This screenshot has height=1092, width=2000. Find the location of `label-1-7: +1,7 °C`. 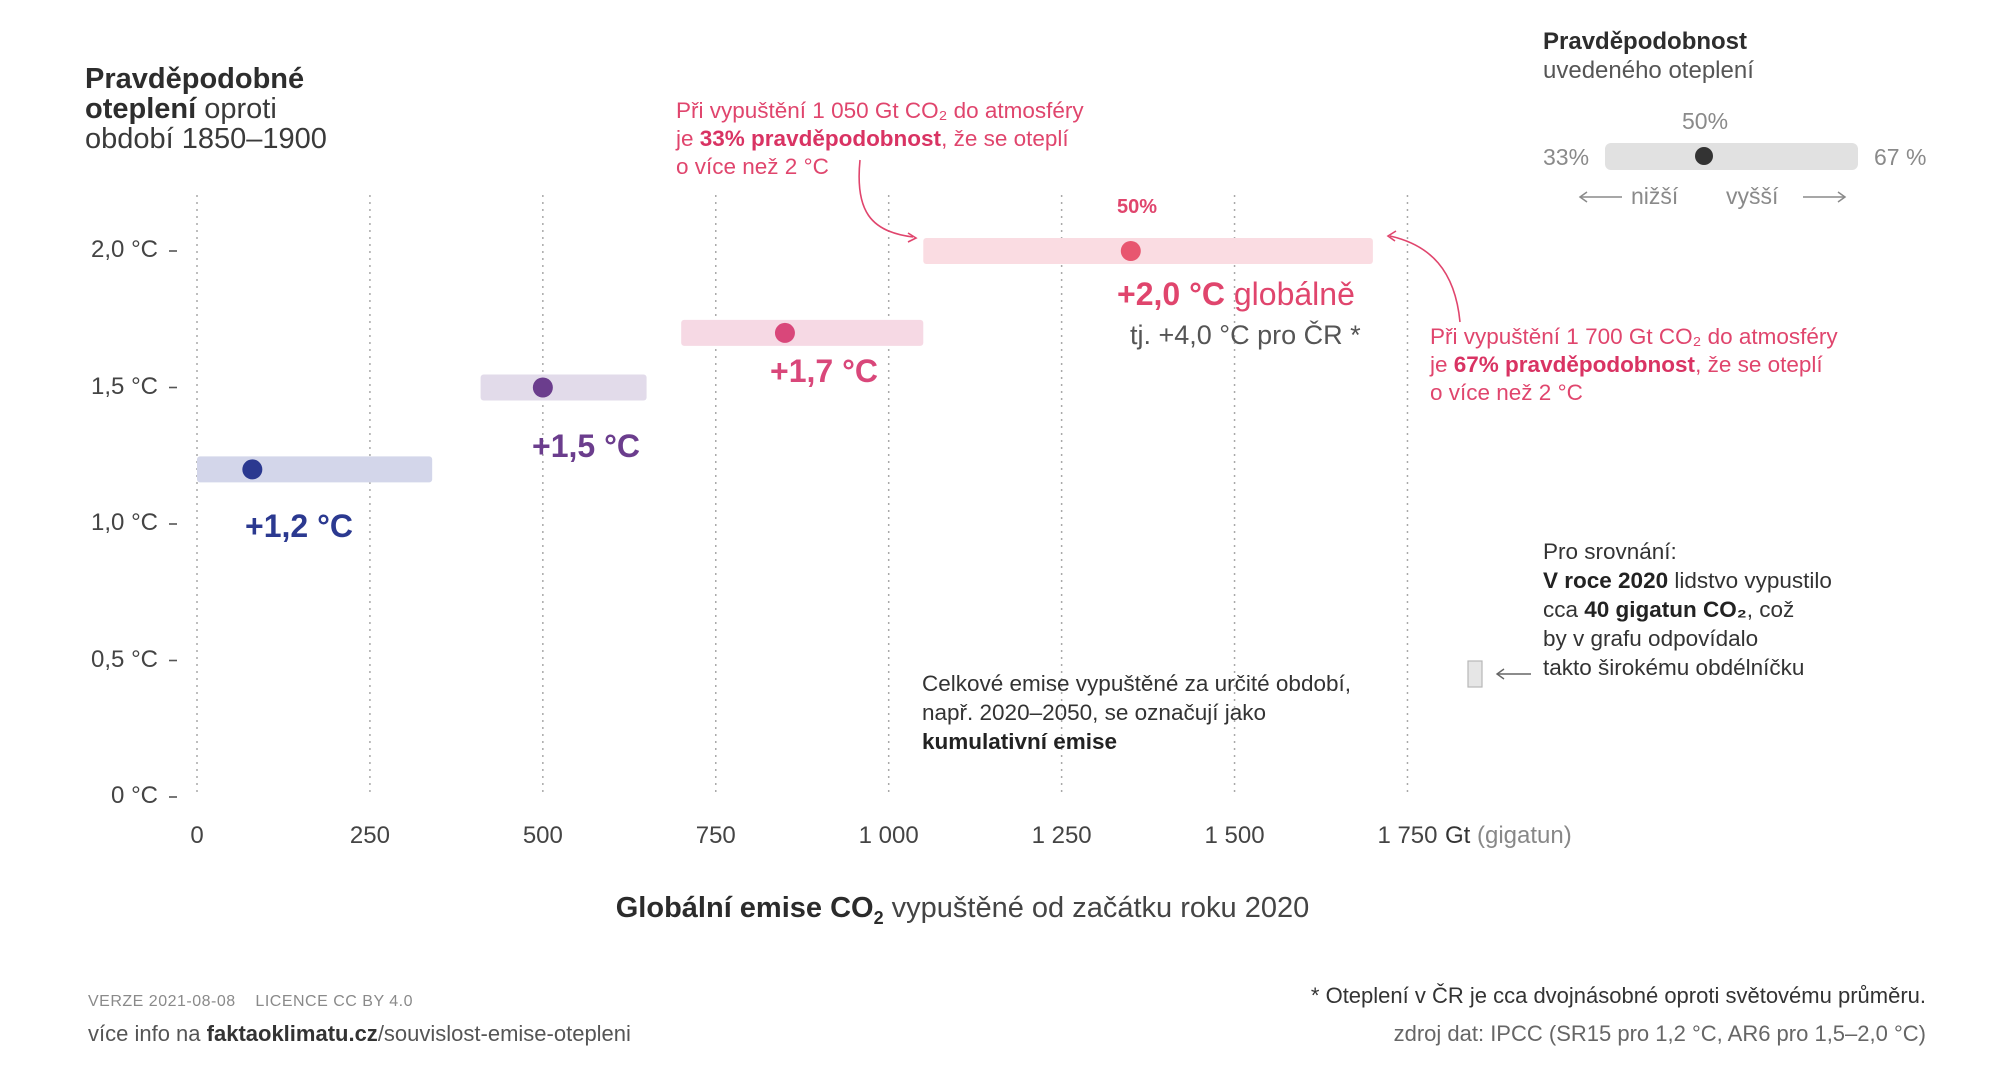

label-1-7: +1,7 °C is located at coordinates (824, 371).